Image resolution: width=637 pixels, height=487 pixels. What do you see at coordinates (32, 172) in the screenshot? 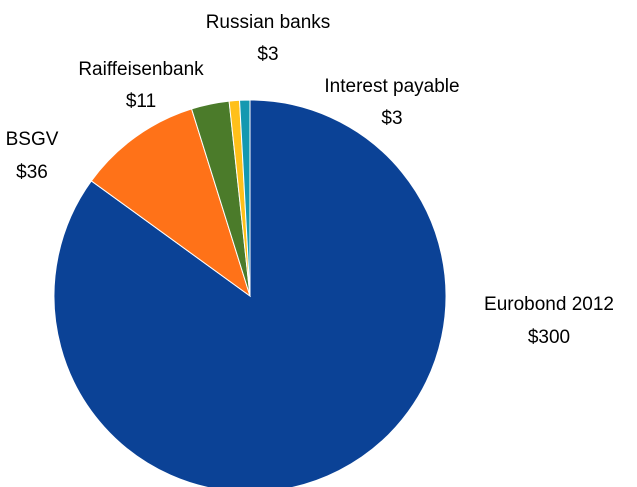
I see `slice-value-bsgv: $36` at bounding box center [32, 172].